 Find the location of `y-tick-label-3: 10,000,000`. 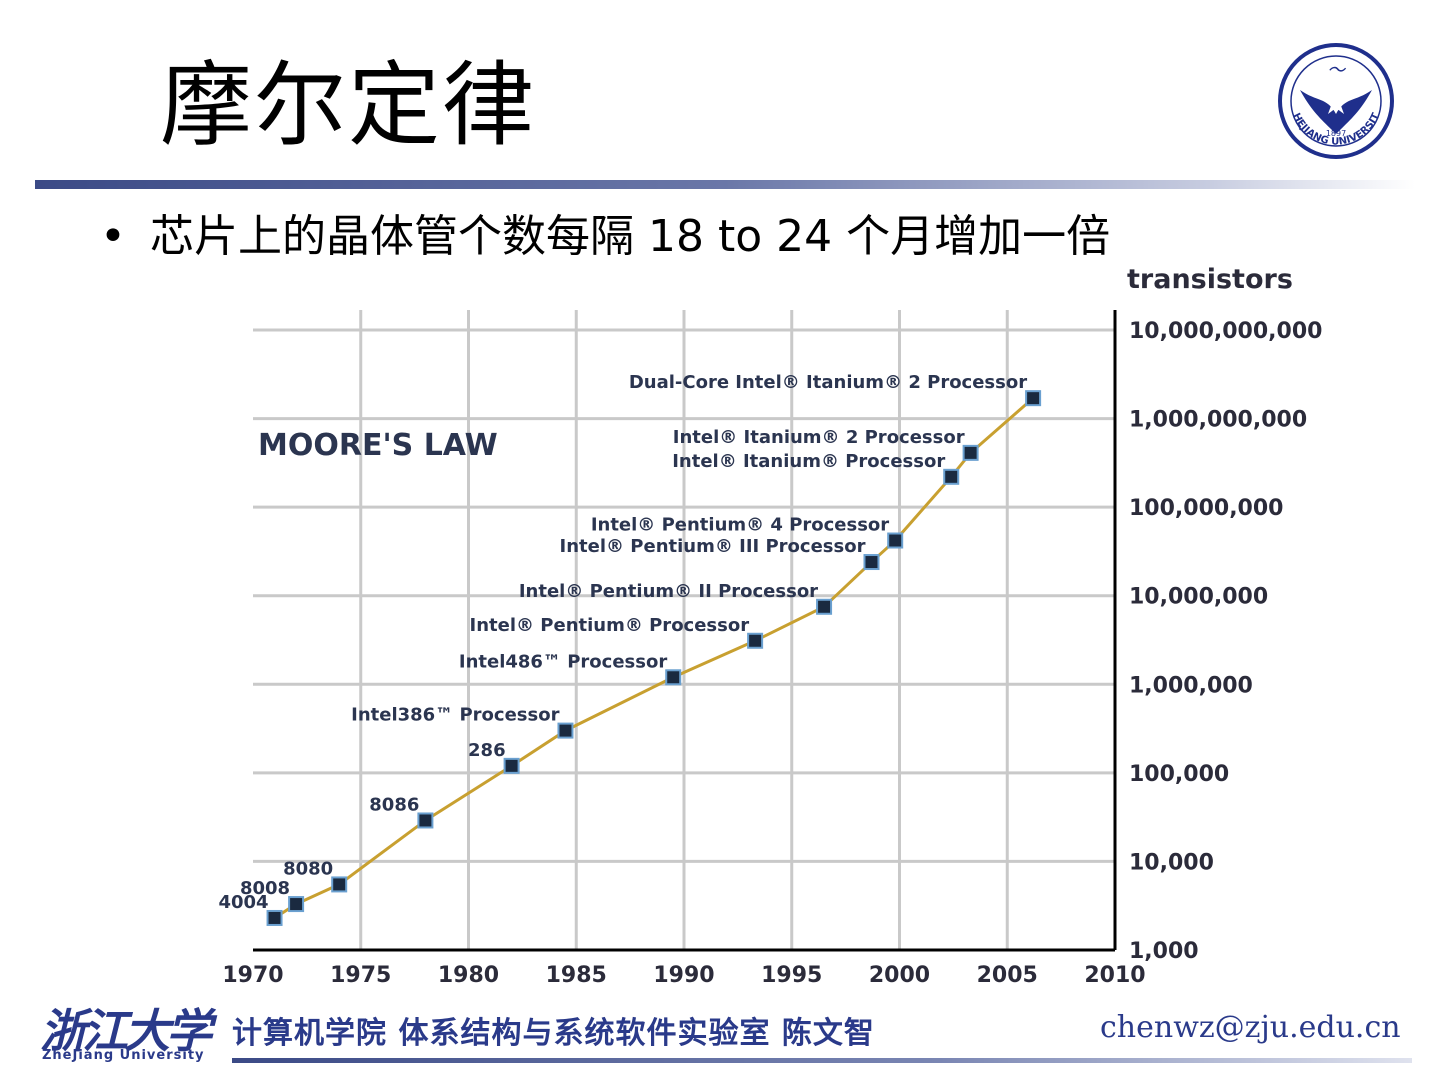

y-tick-label-3: 10,000,000 is located at coordinates (1198, 597).